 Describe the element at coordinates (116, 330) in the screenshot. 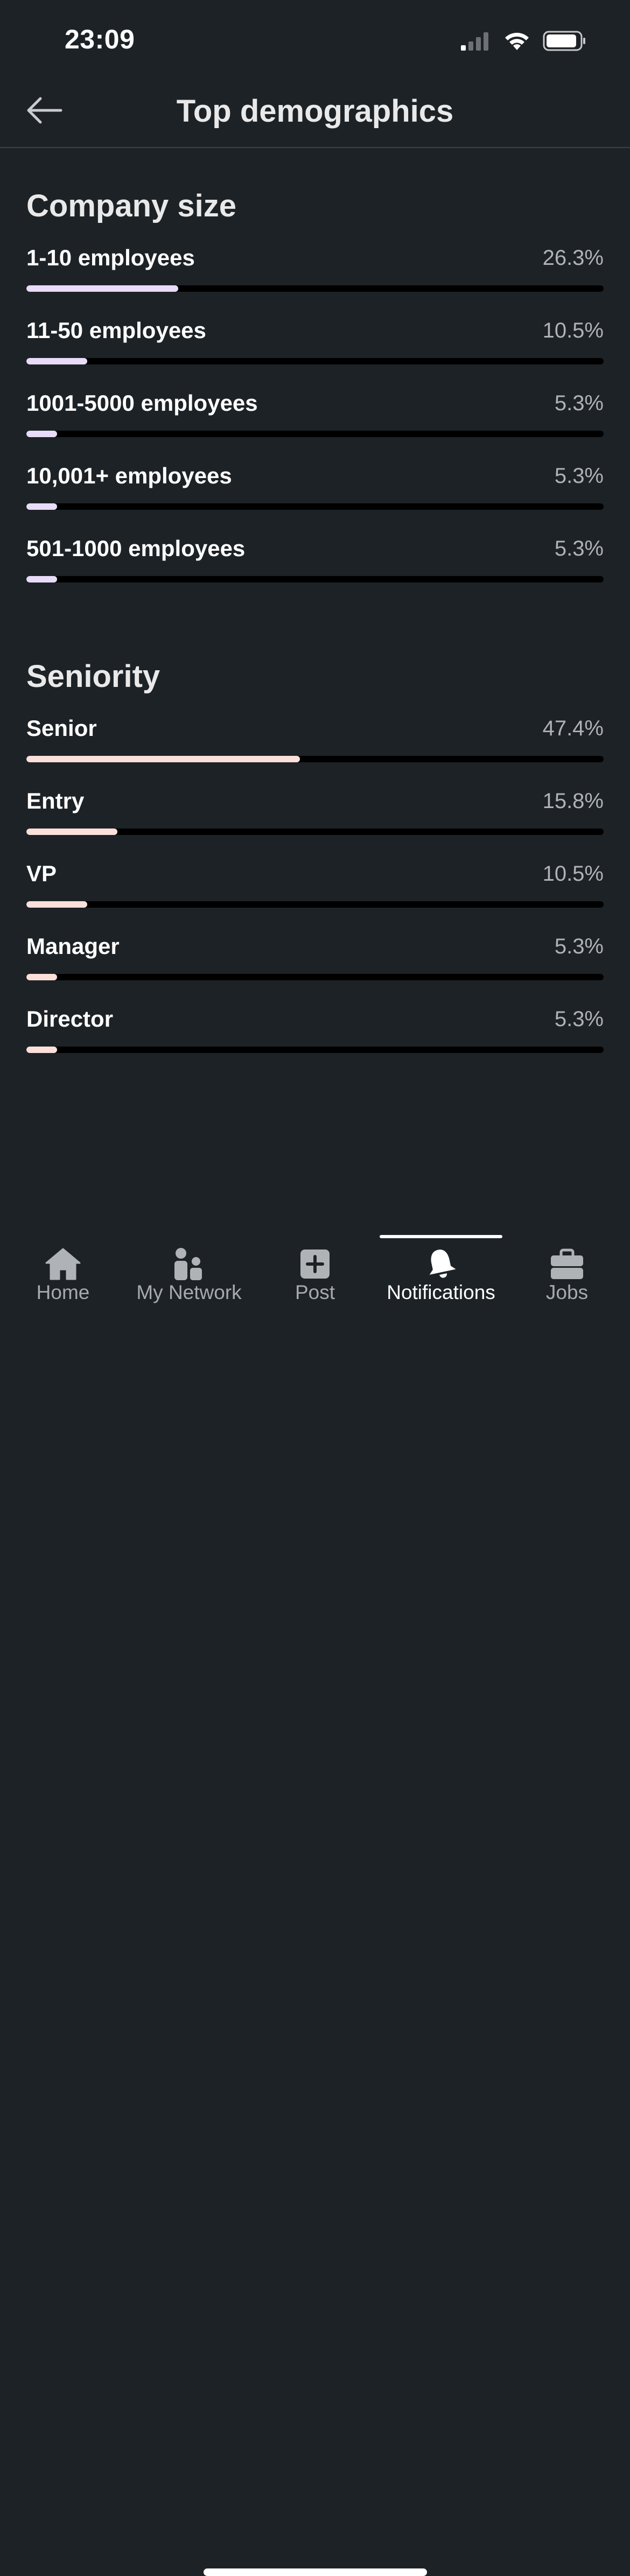

I see `row-label: 11-50 employees` at that location.